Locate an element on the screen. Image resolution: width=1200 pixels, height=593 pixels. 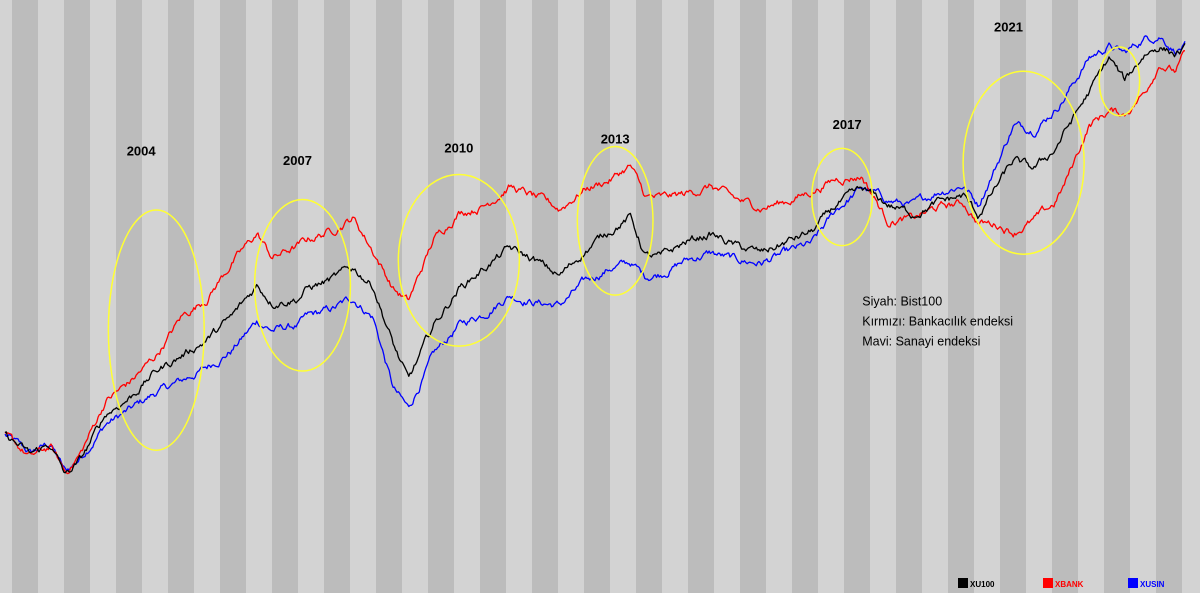
legend-label-xbank: XBANK is located at coordinates (1069, 584).